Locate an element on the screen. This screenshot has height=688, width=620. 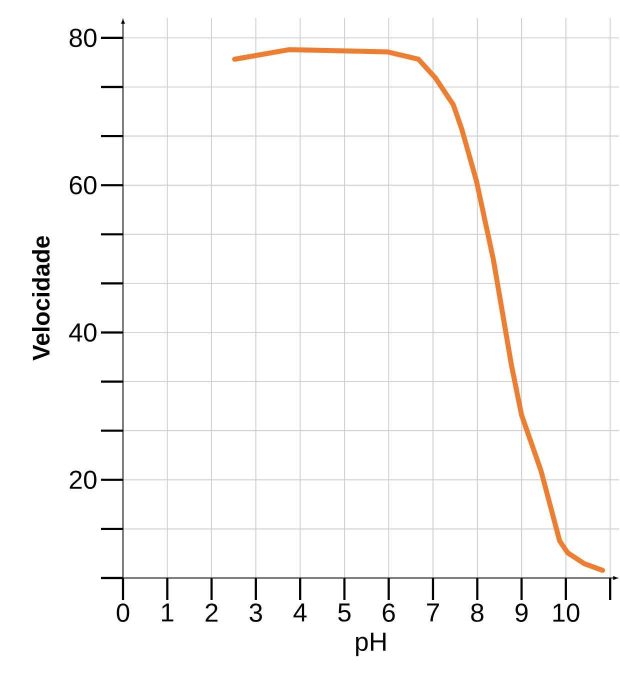
x-tick-label: 5 is located at coordinates (344, 613).